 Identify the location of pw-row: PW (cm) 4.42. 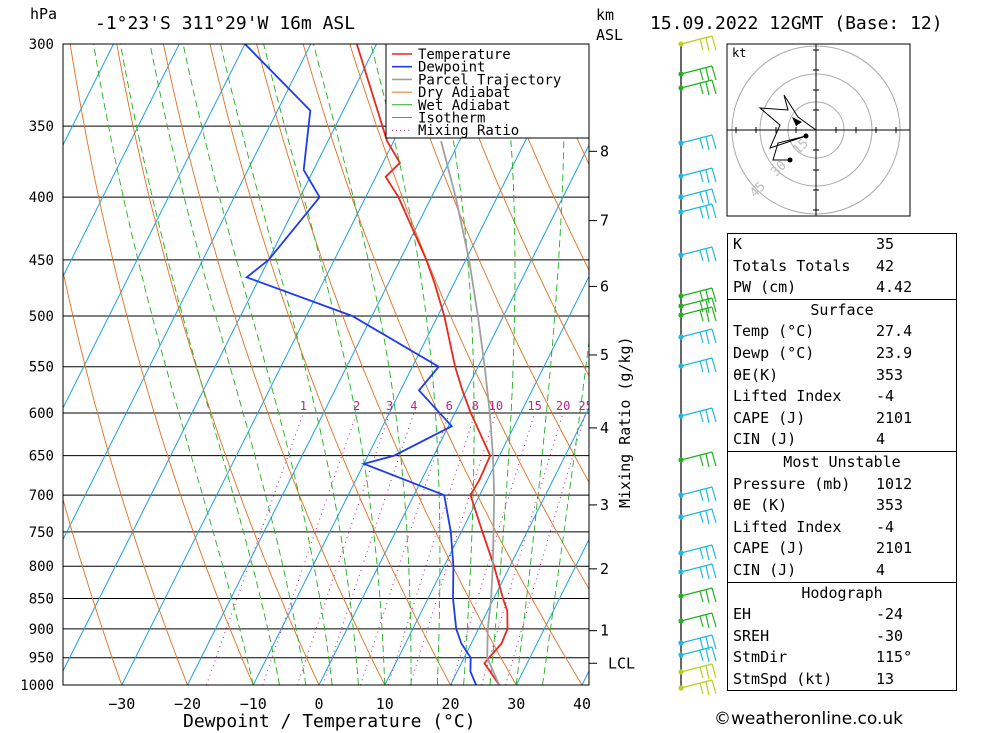
(823, 287).